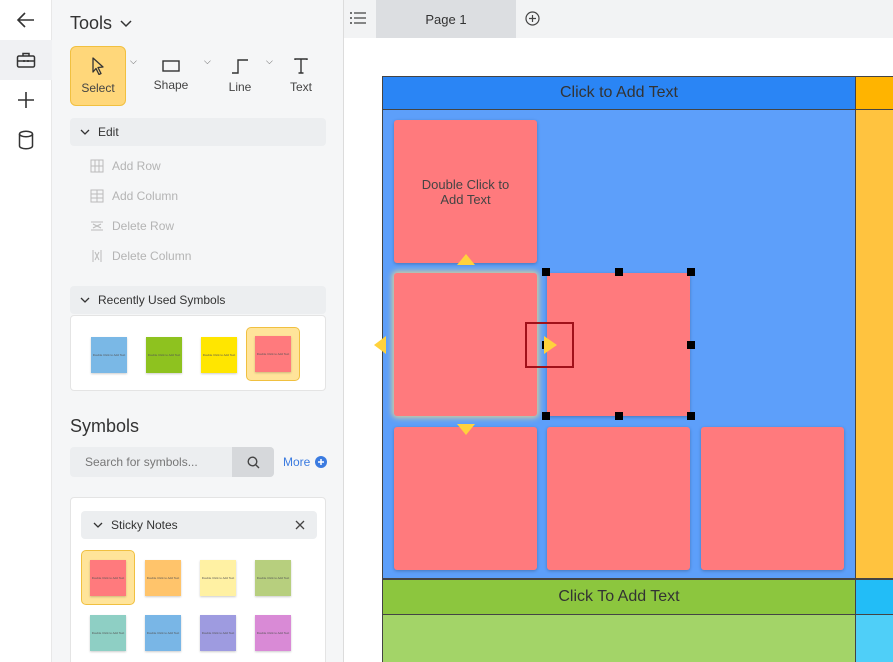  Describe the element at coordinates (108, 578) in the screenshot. I see `sticky-swatch-red: Double Click to Add Text` at that location.